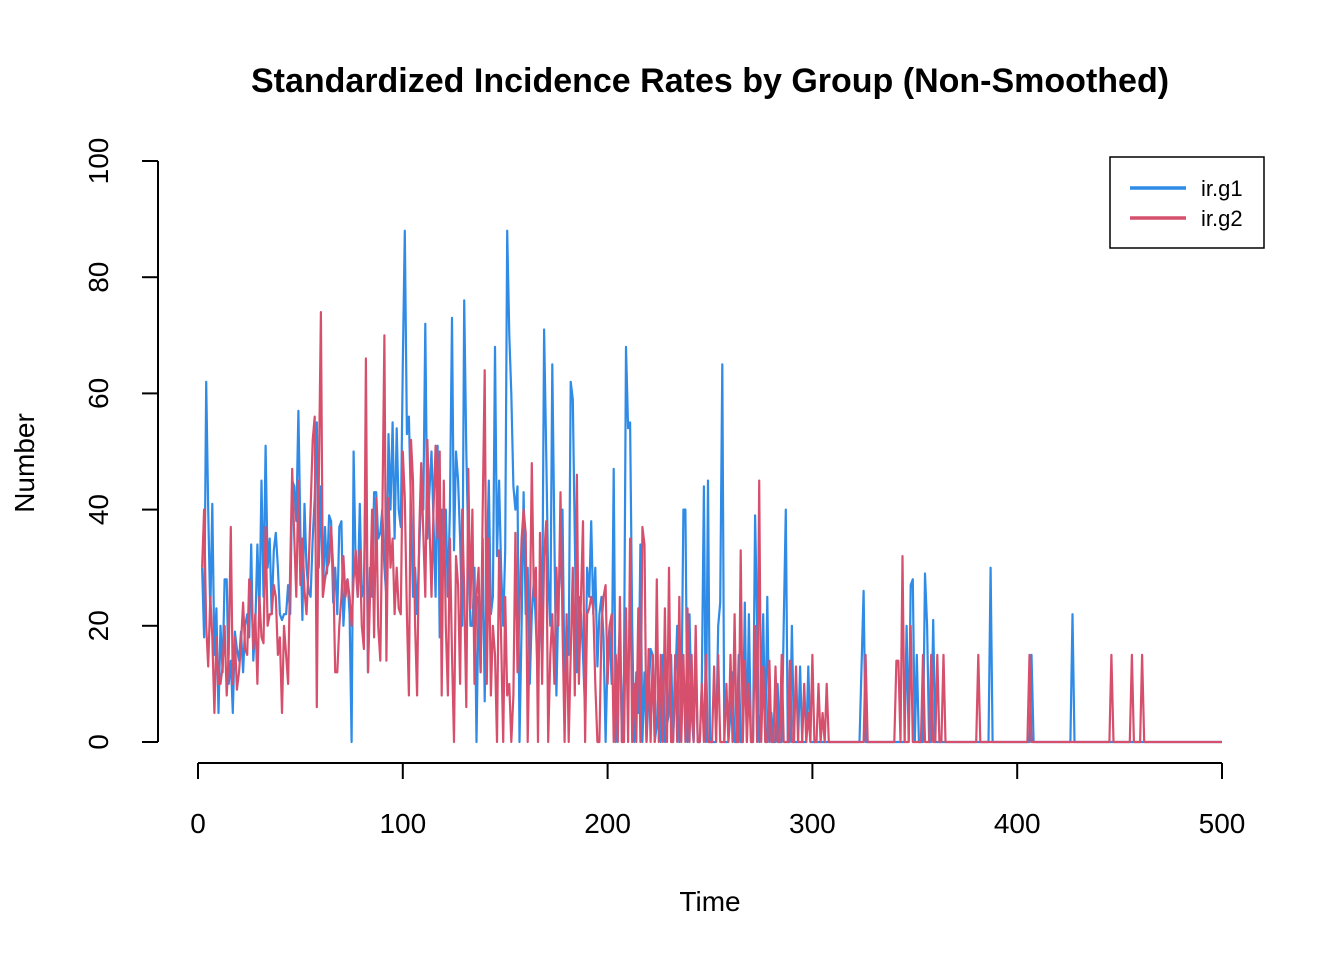 This screenshot has height=960, width=1344. I want to click on x-axis-label: Time, so click(709, 901).